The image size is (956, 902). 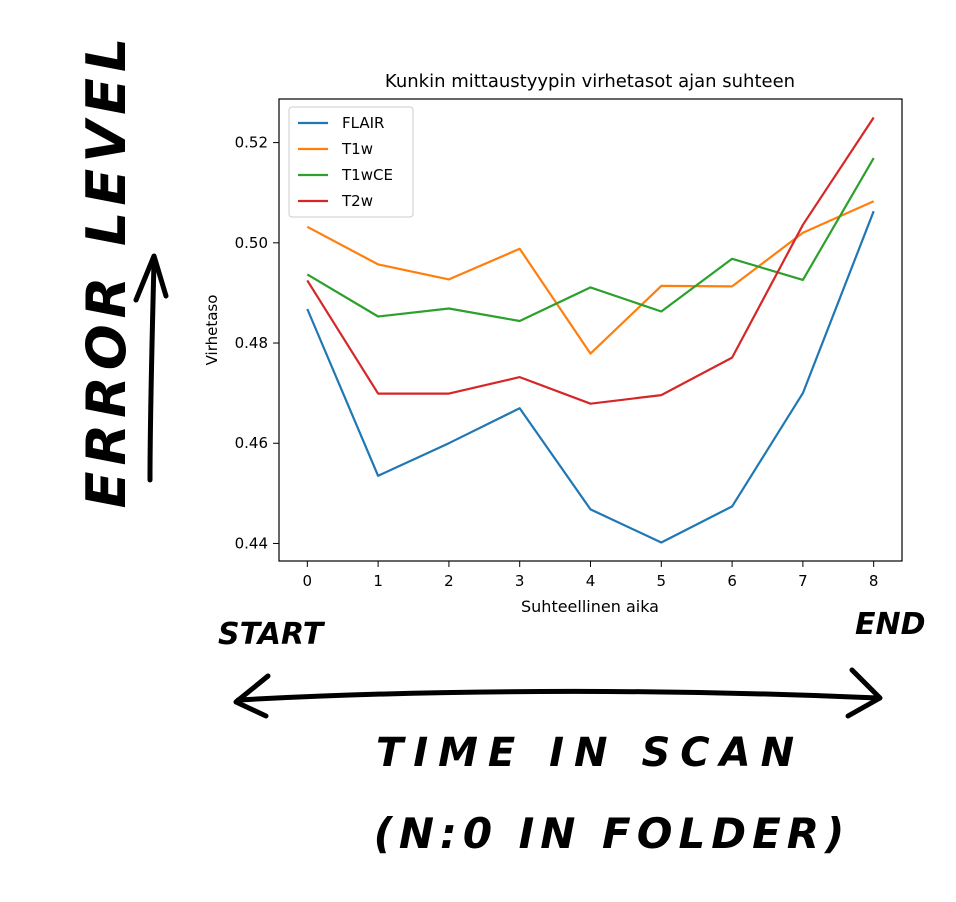 What do you see at coordinates (308, 581) in the screenshot?
I see `x-tick-label: 0` at bounding box center [308, 581].